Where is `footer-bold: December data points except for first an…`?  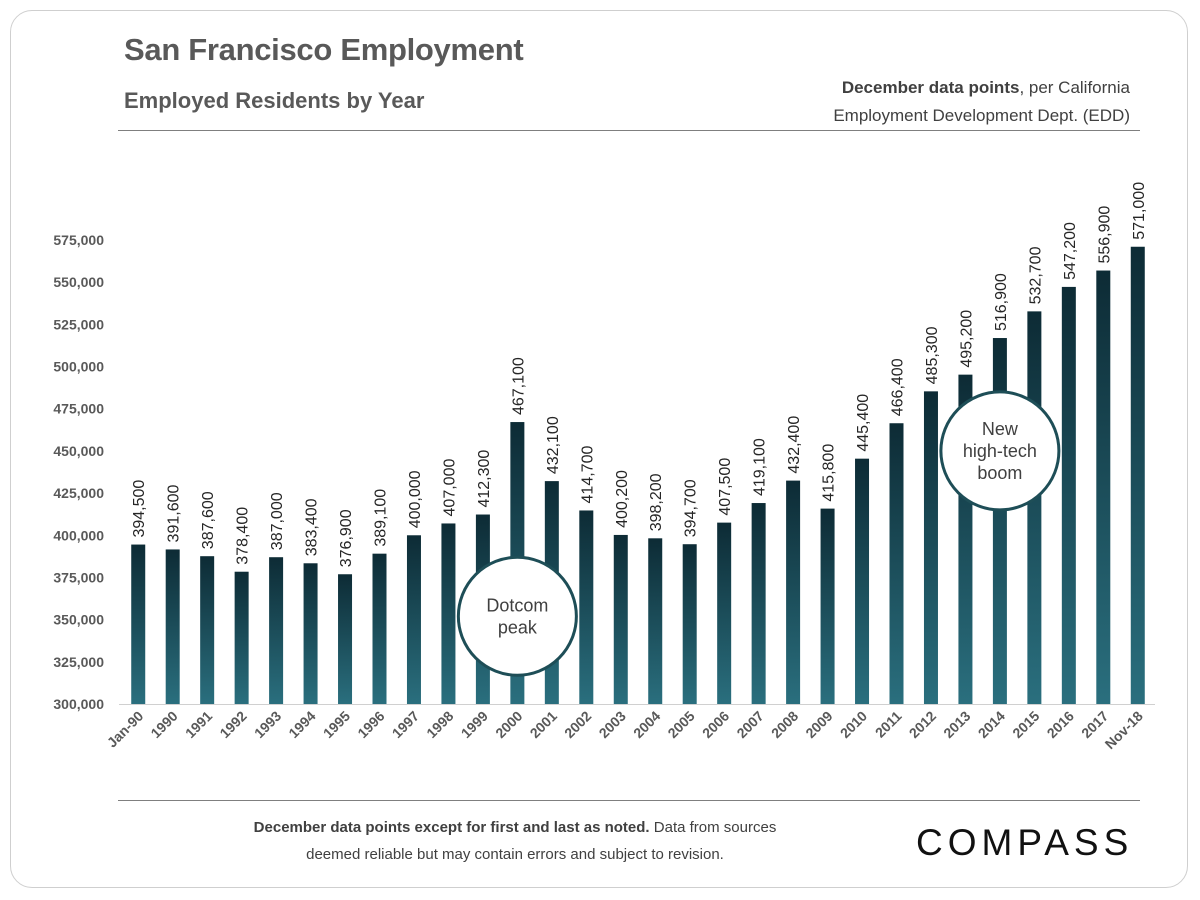 footer-bold: December data points except for first an… is located at coordinates (451, 827).